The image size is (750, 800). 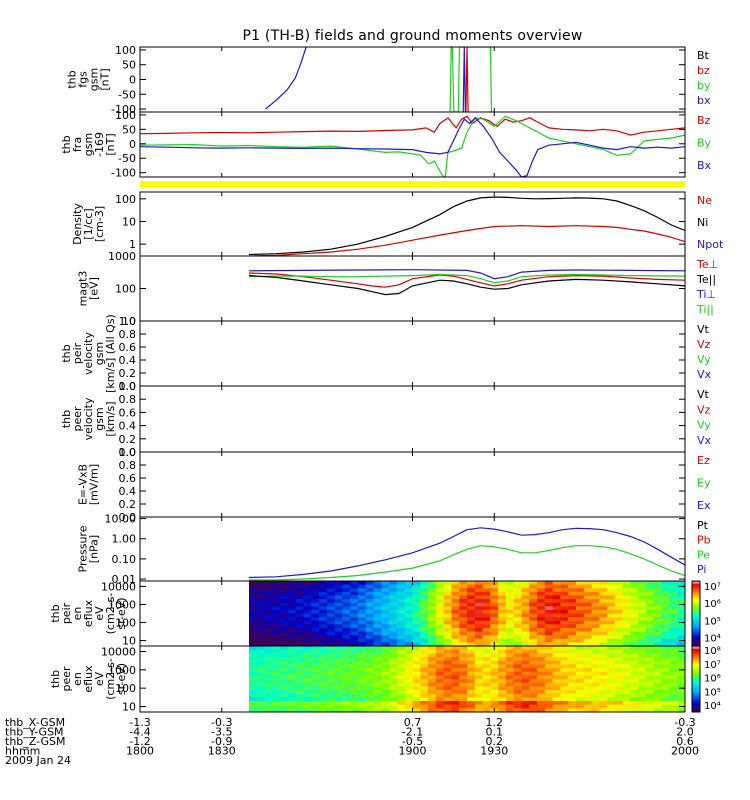 I want to click on series-line-Bz, so click(x=412, y=125).